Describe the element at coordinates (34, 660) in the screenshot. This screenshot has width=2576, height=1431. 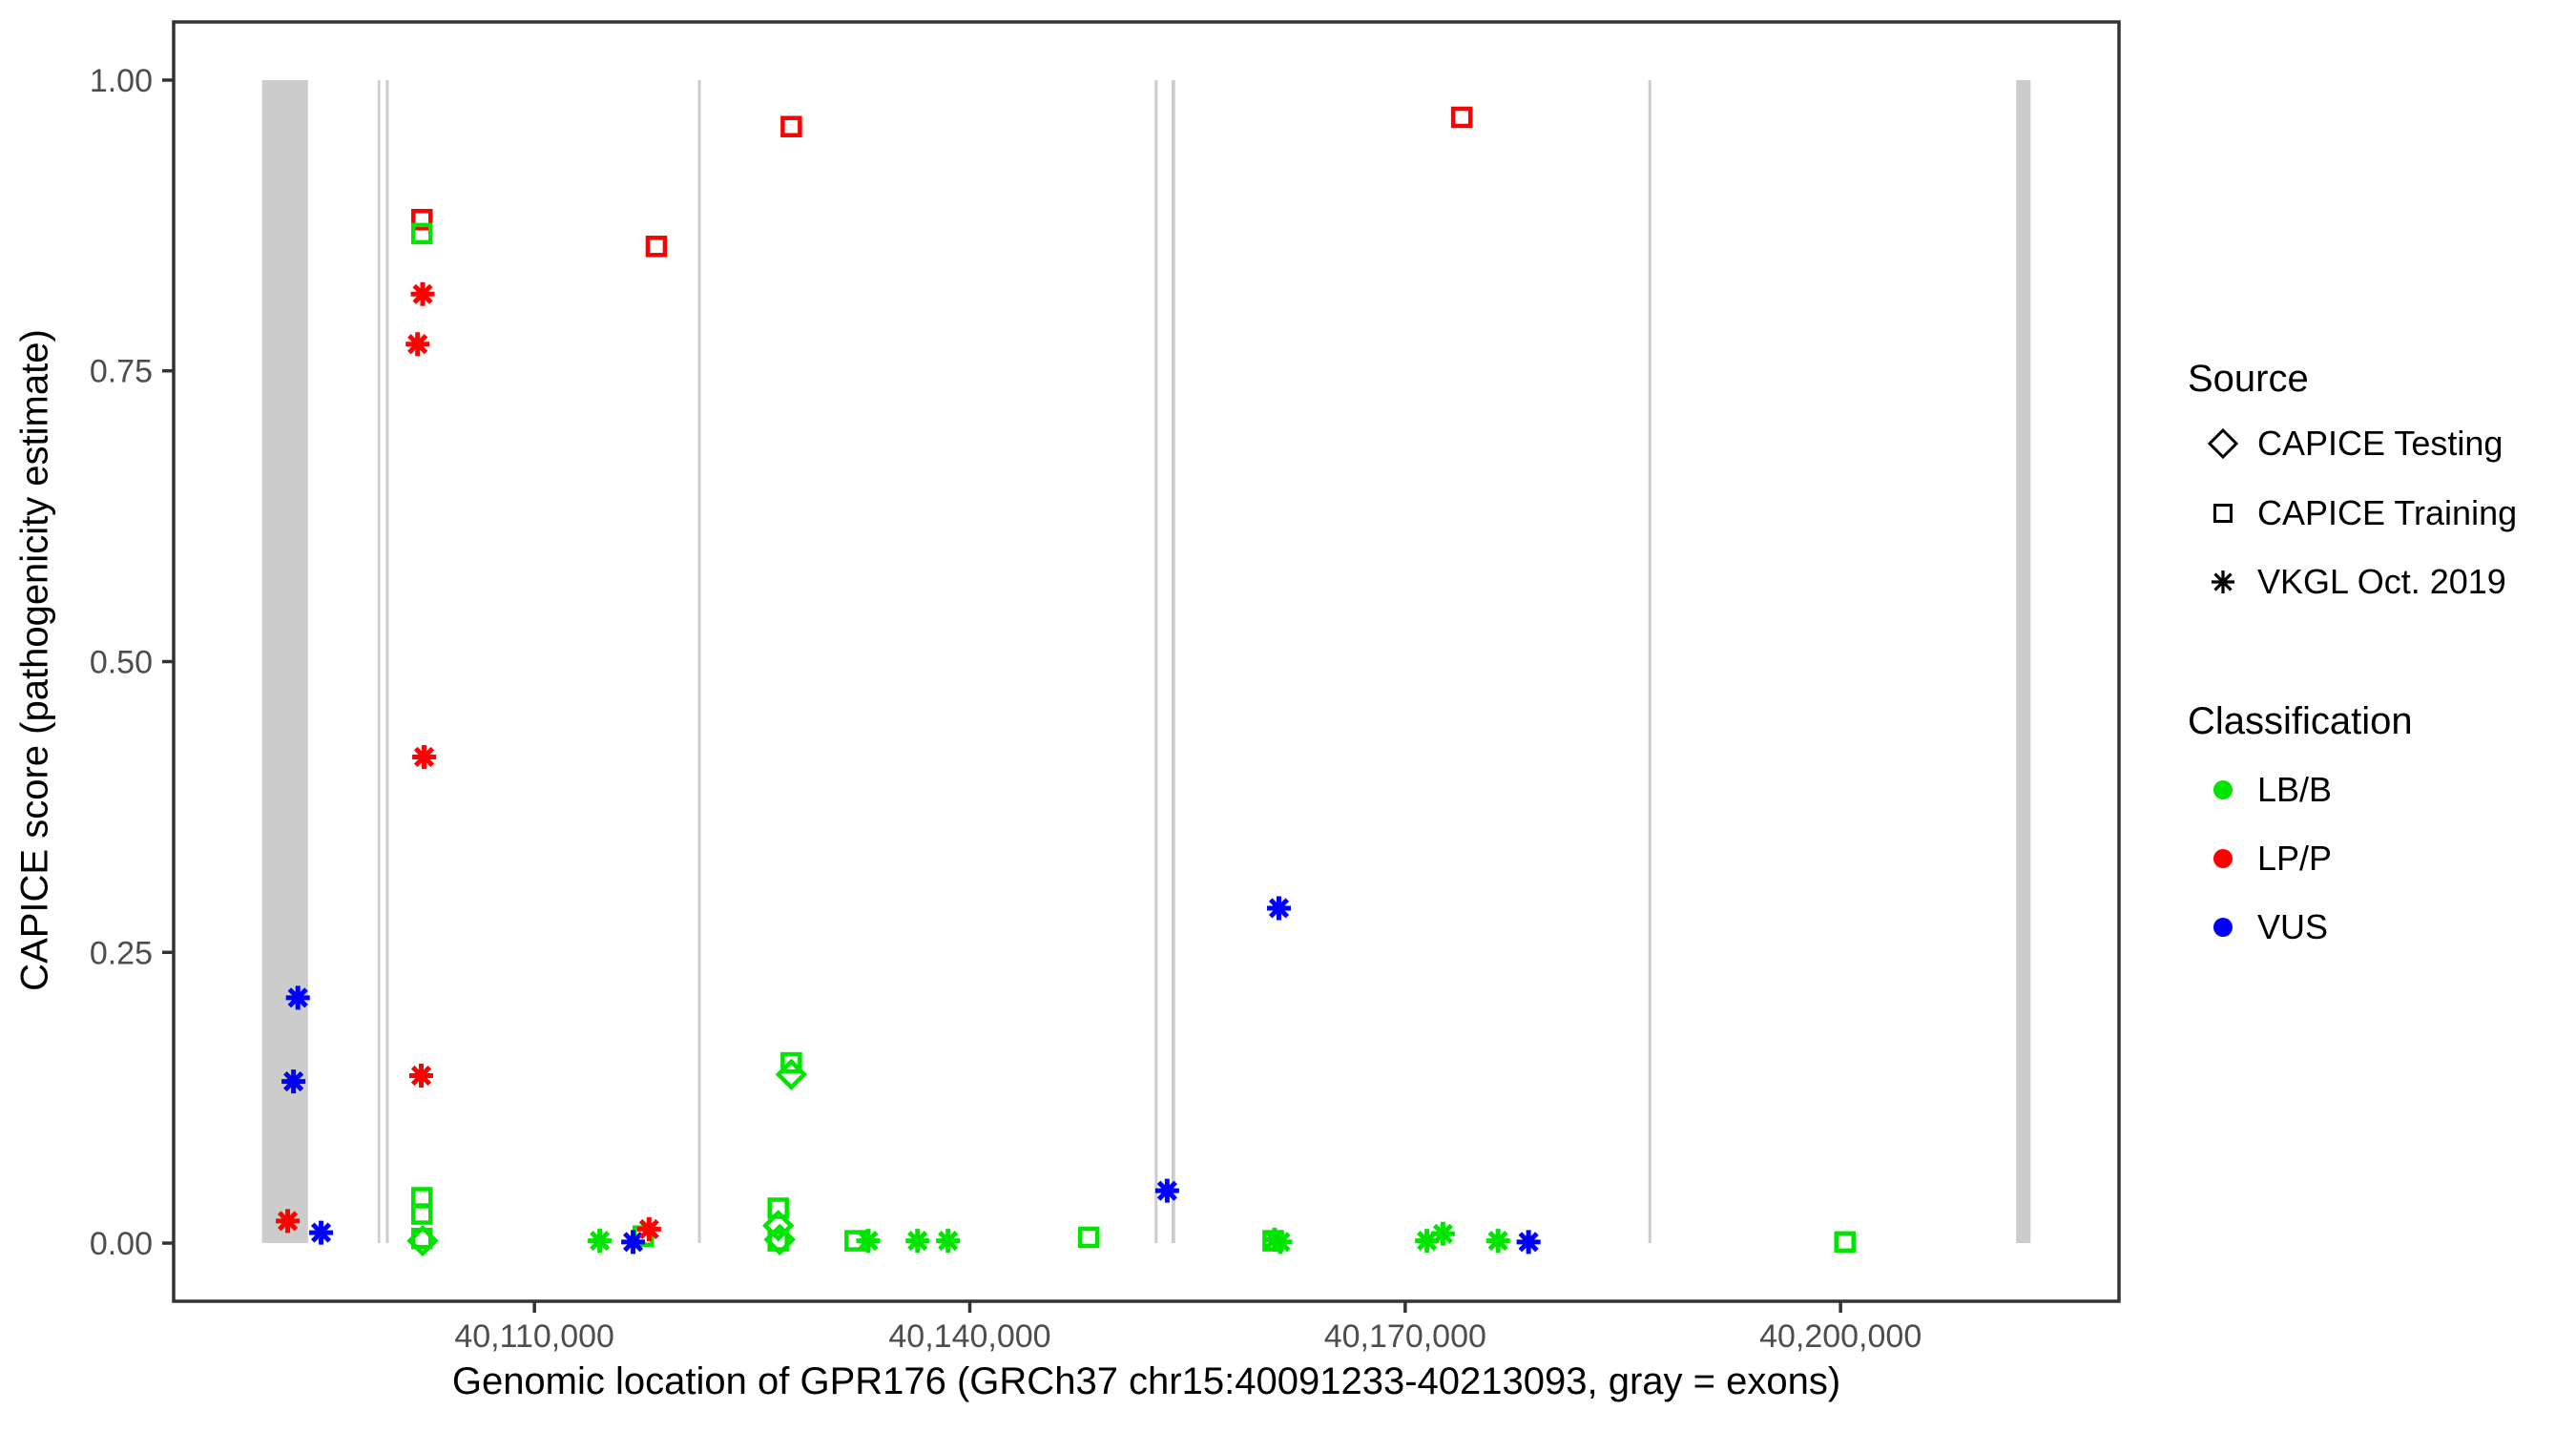
I see `y-axis-title: CAPICE score (pathogenicity estimate)` at that location.